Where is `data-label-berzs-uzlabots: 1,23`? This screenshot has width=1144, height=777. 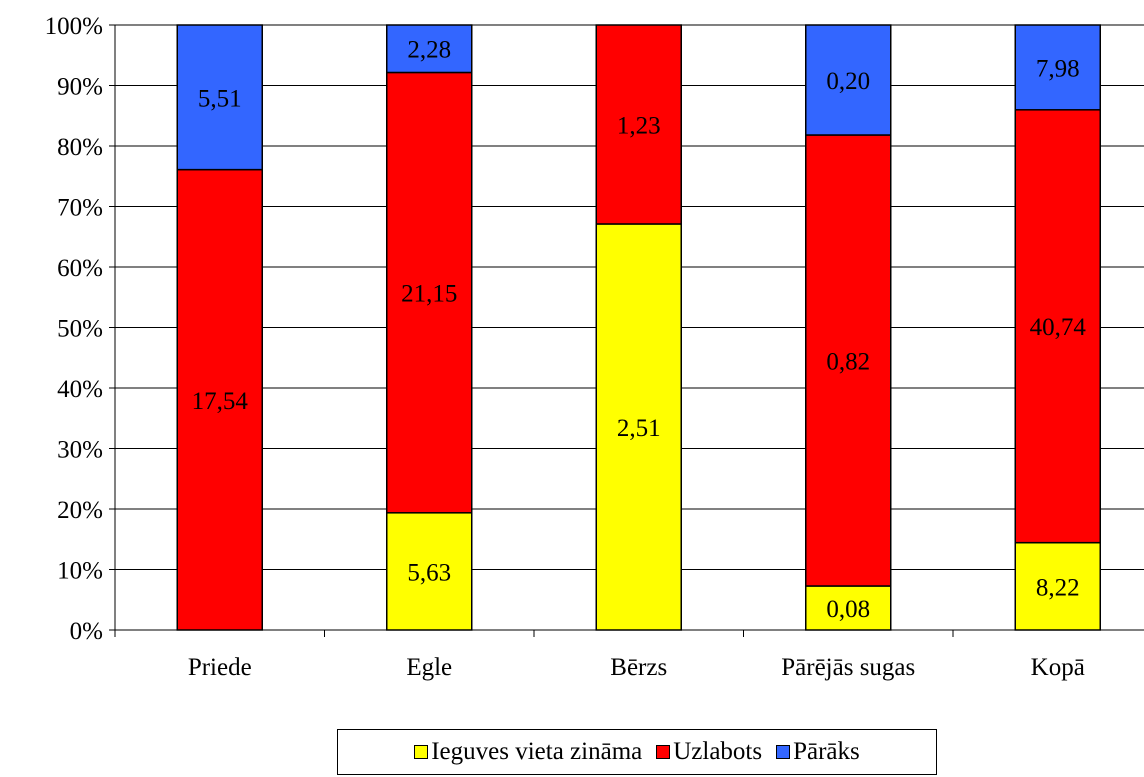 data-label-berzs-uzlabots: 1,23 is located at coordinates (639, 125).